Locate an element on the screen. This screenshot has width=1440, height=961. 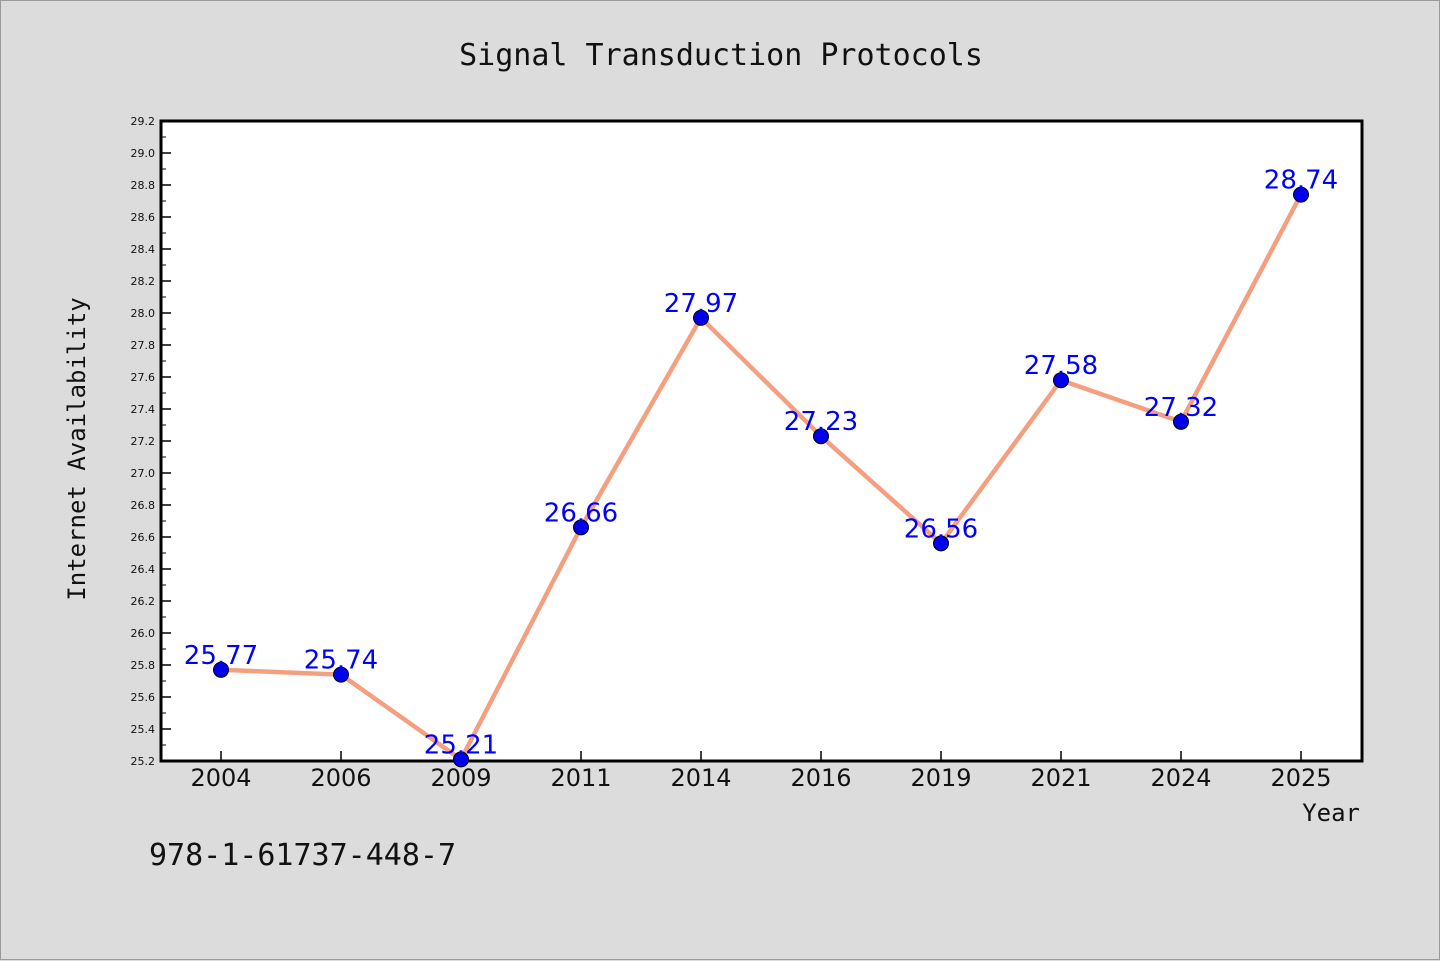
x-tick-label: 2016 is located at coordinates (820, 778).